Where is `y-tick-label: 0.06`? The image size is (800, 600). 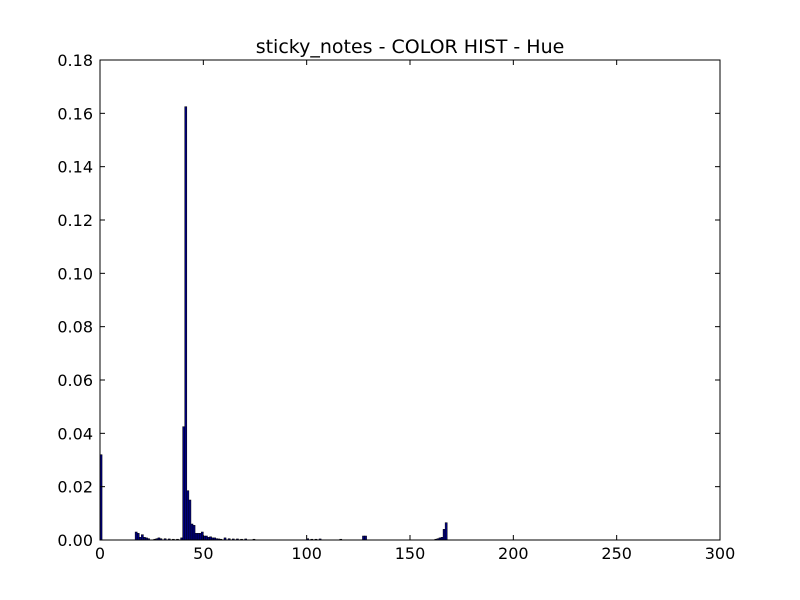 y-tick-label: 0.06 is located at coordinates (75, 380).